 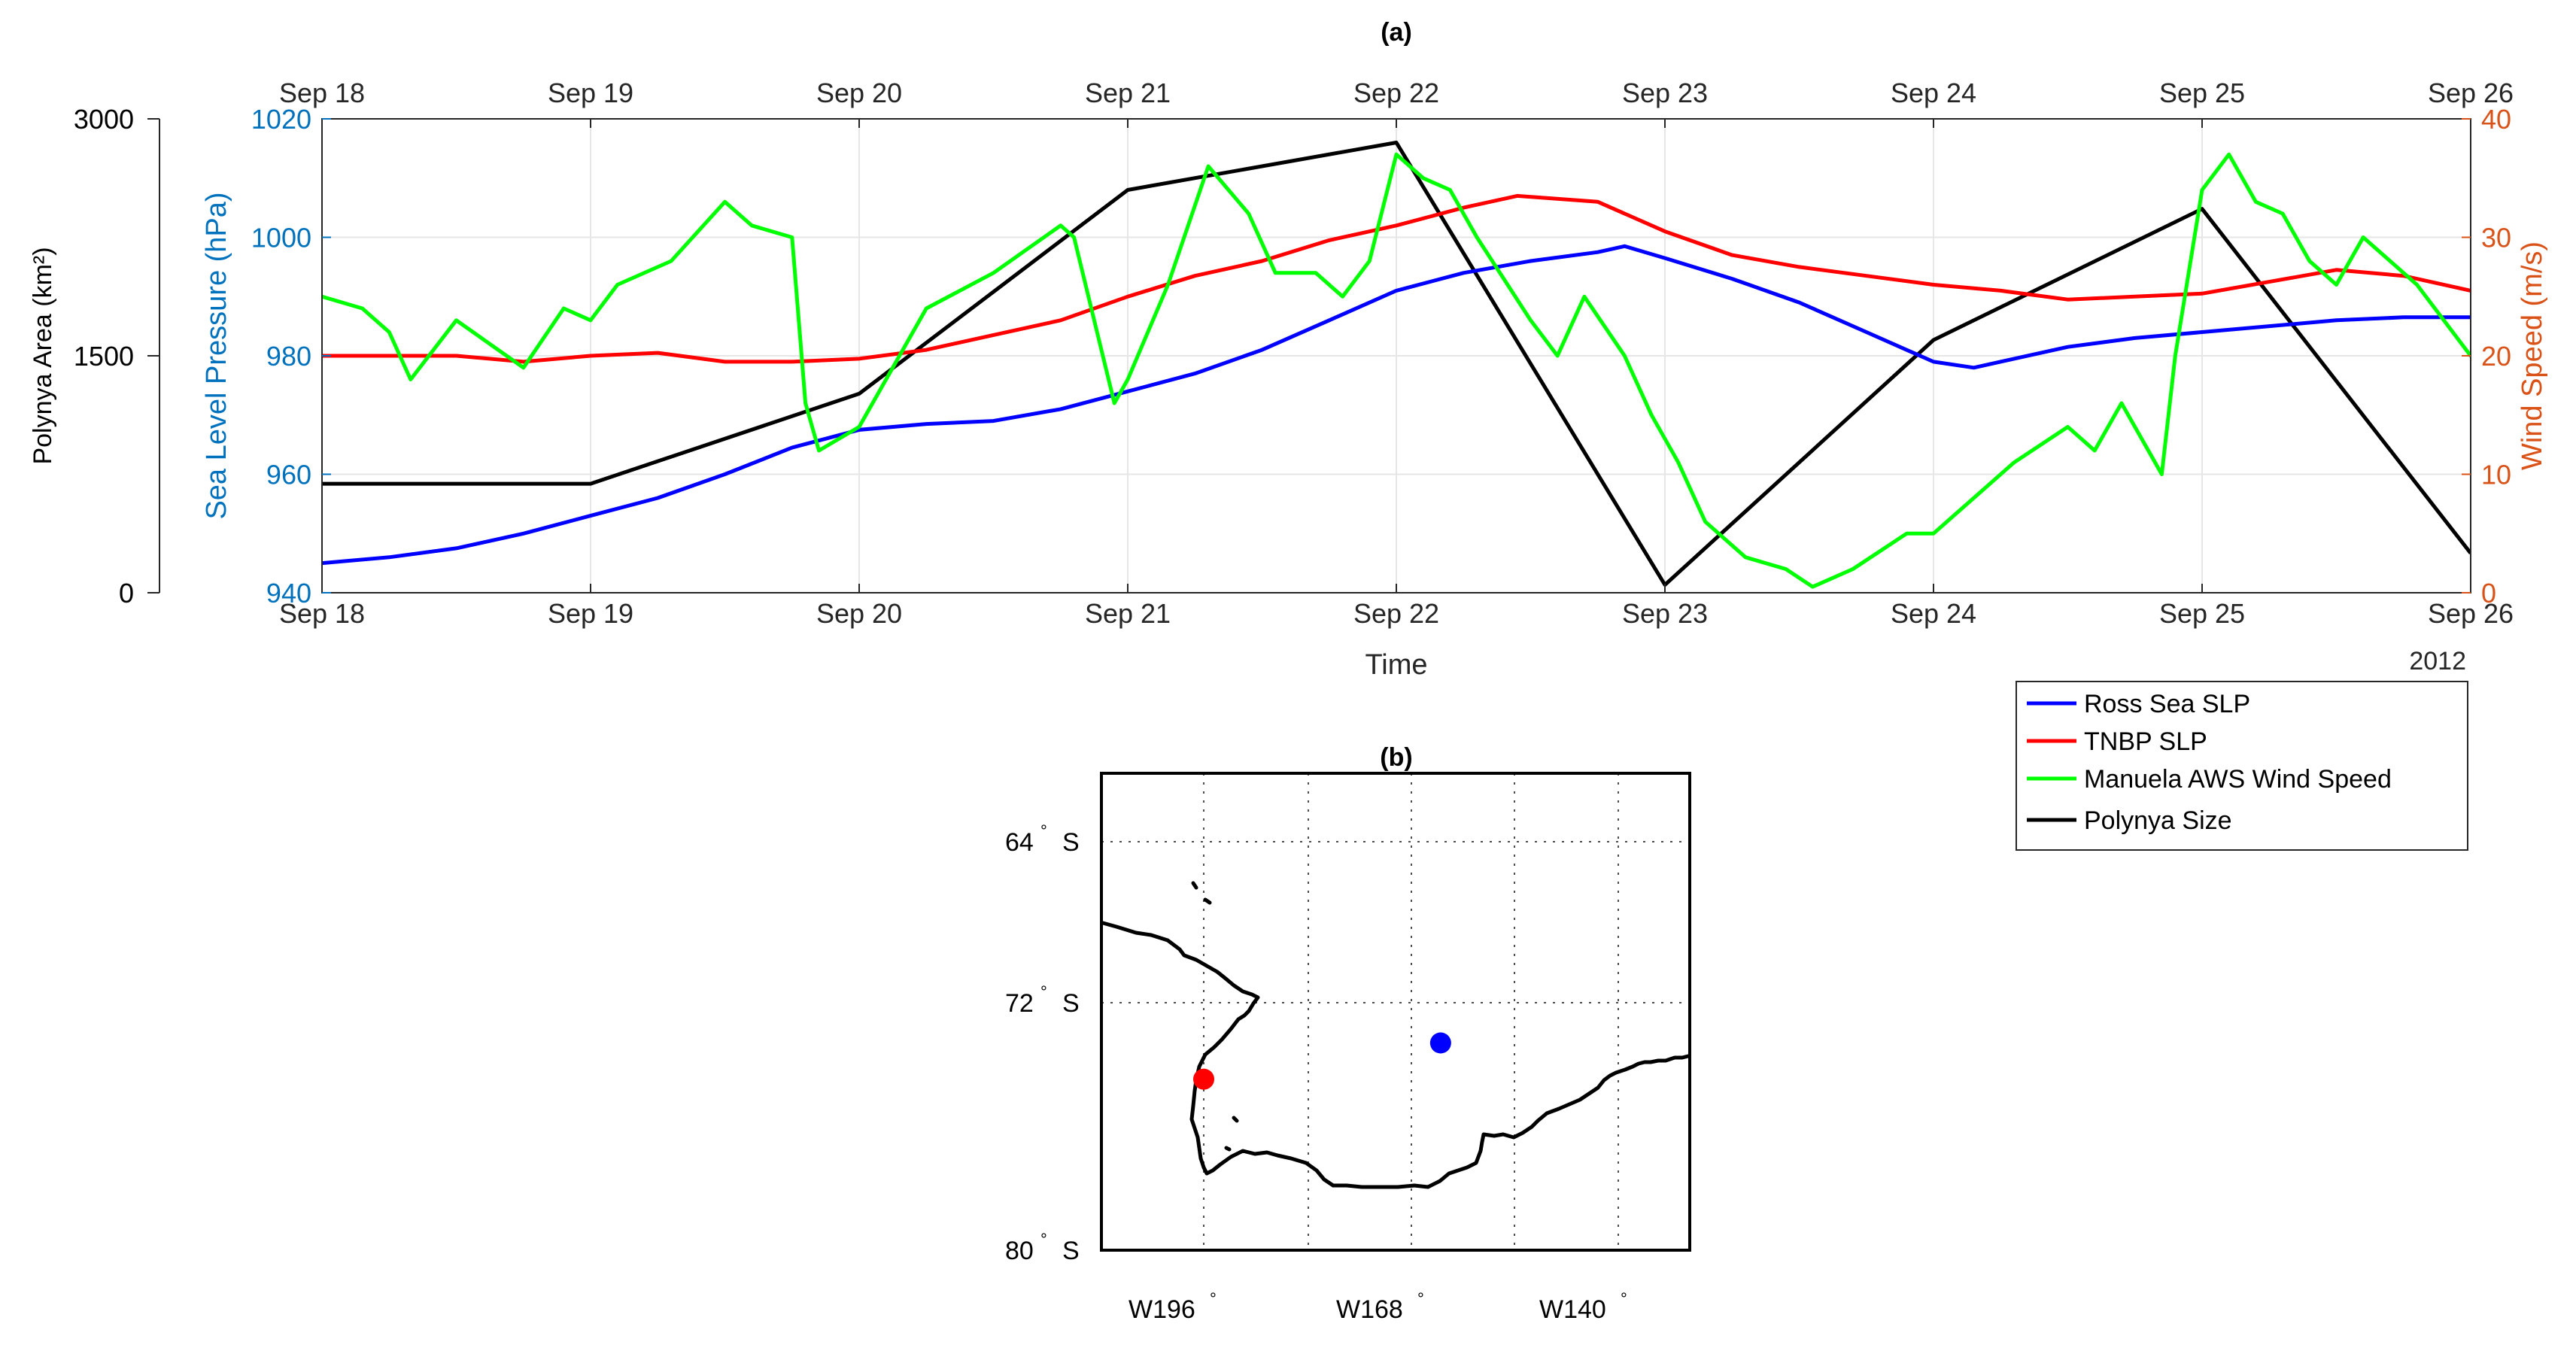 I want to click on polynya-tick-label: 3000, so click(x=104, y=119).